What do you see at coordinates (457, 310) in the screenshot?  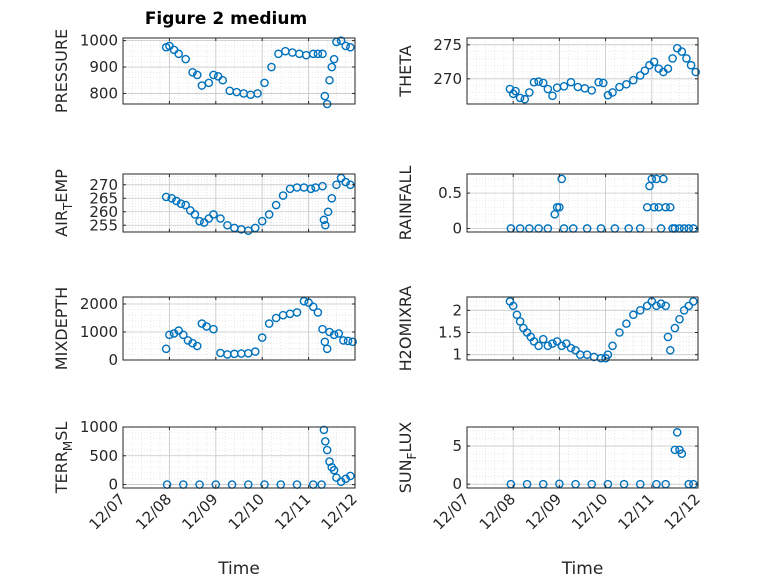 I see `subplot-6-y-tick-label: 2` at bounding box center [457, 310].